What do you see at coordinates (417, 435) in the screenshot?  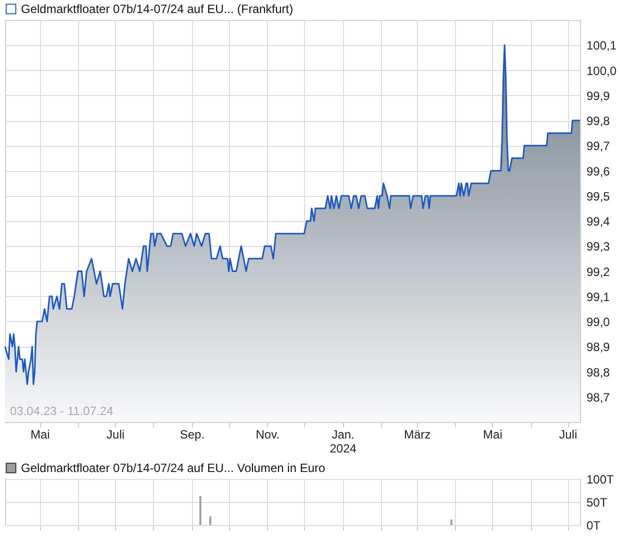 I see `x-tick-label: März` at bounding box center [417, 435].